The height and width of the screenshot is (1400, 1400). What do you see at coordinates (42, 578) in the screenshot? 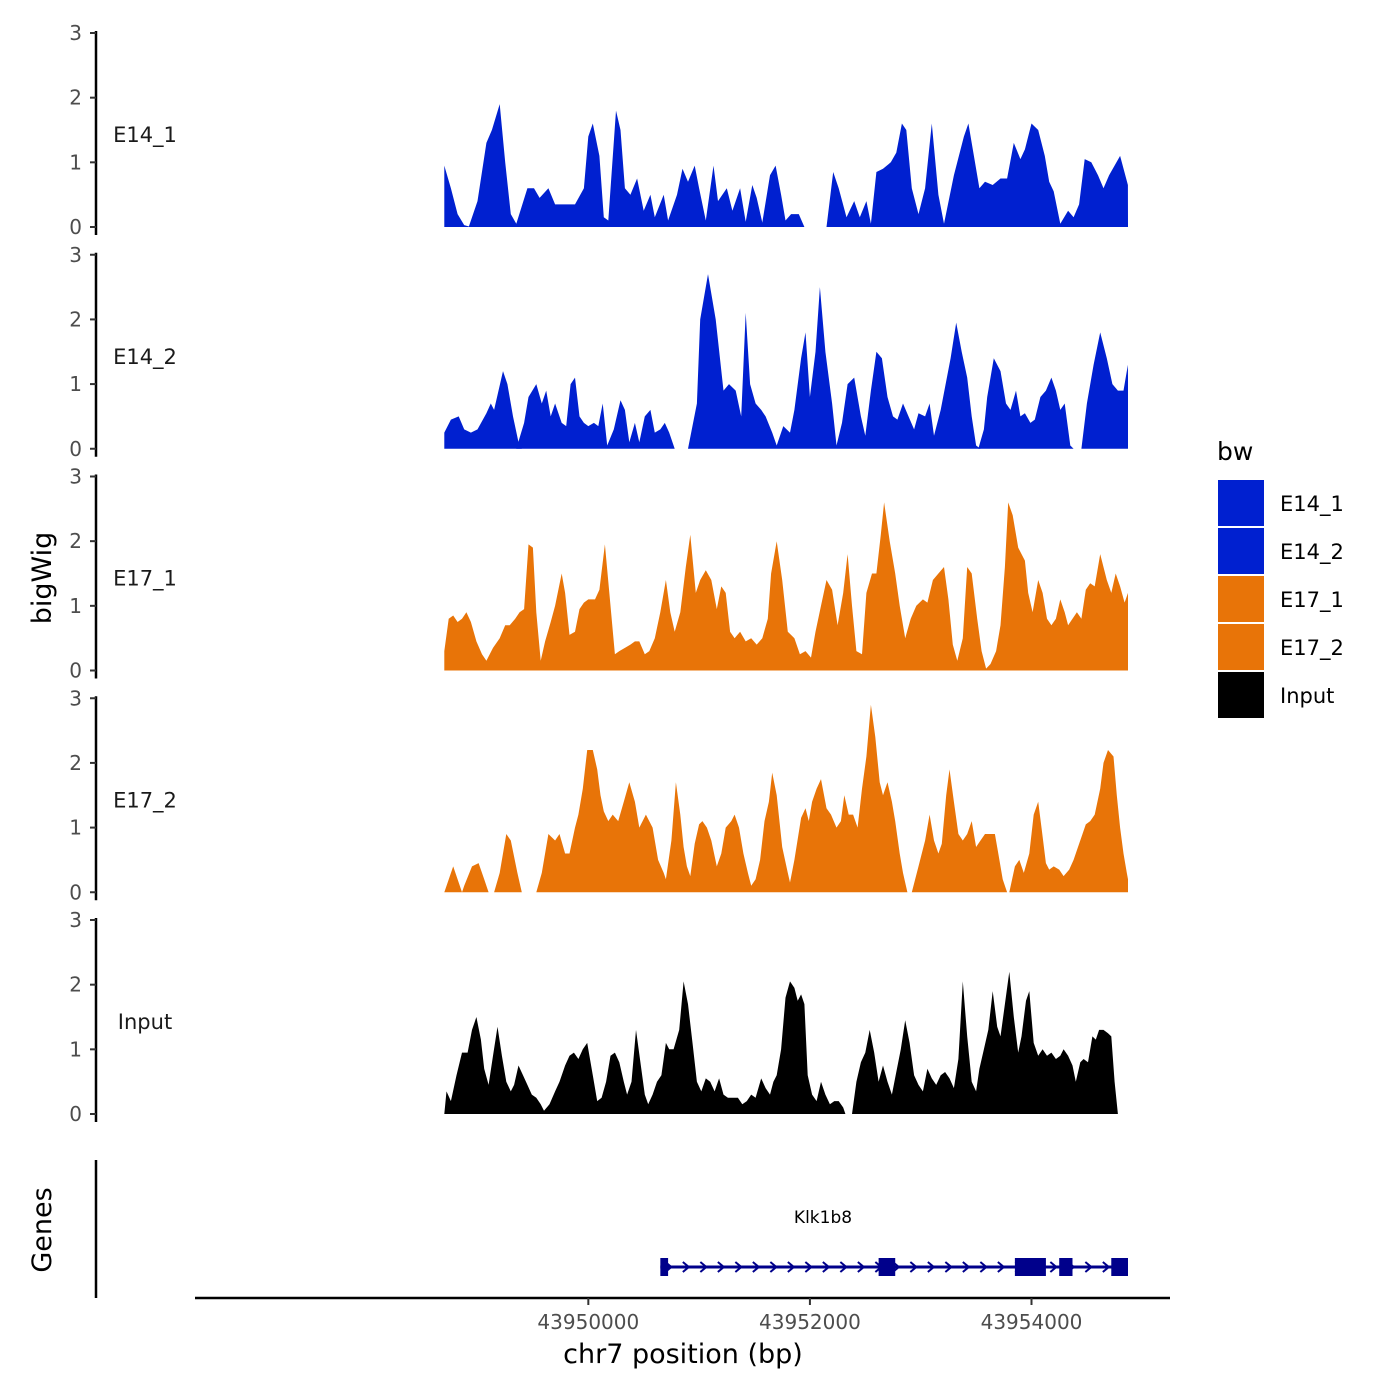
I see `y-axis-title: bigWig` at bounding box center [42, 578].